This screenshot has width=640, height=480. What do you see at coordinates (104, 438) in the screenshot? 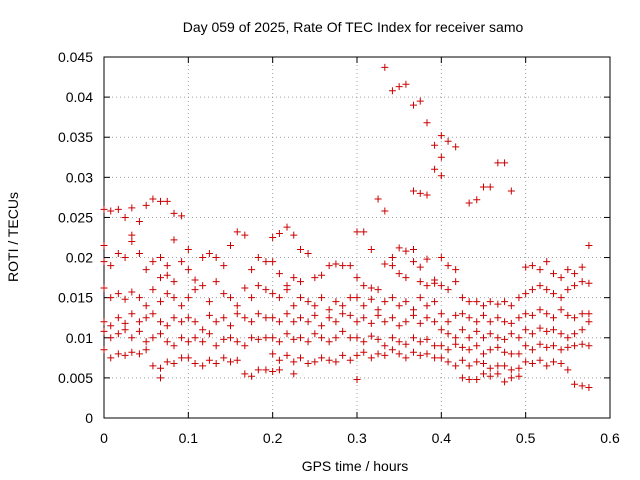
I see `x-tick-label: 0` at bounding box center [104, 438].